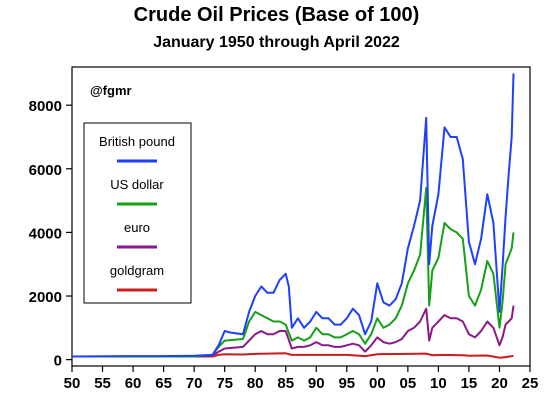 Image resolution: width=553 pixels, height=400 pixels. What do you see at coordinates (194, 383) in the screenshot?
I see `x-tick-label: 70` at bounding box center [194, 383].